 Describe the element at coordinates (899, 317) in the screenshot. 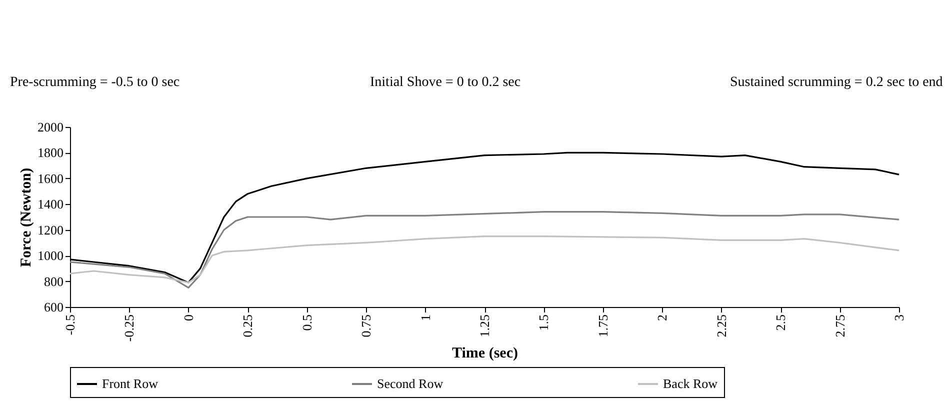

I see `x-tick-label: 3` at that location.